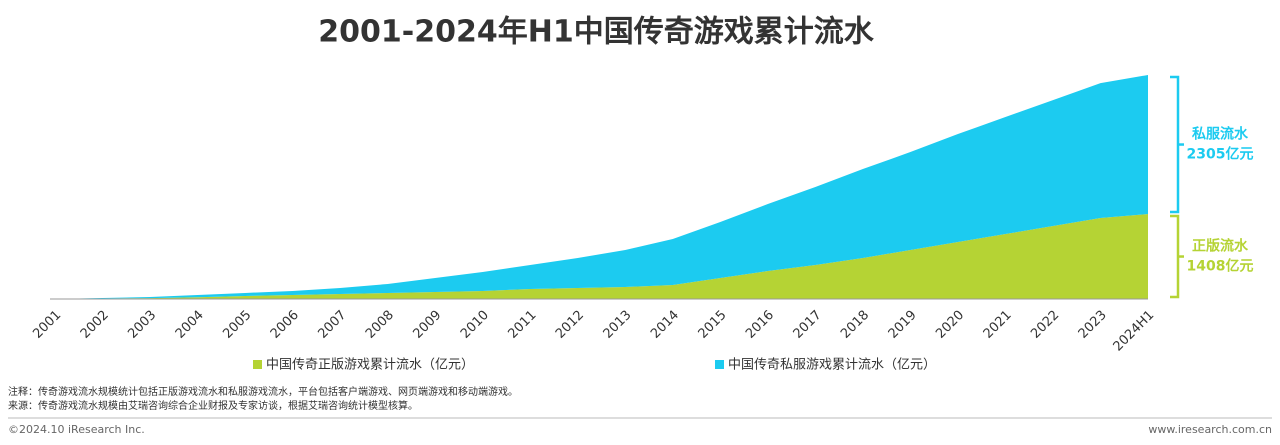 This screenshot has height=445, width=1280. I want to click on x-tick-label: 2019, so click(903, 325).